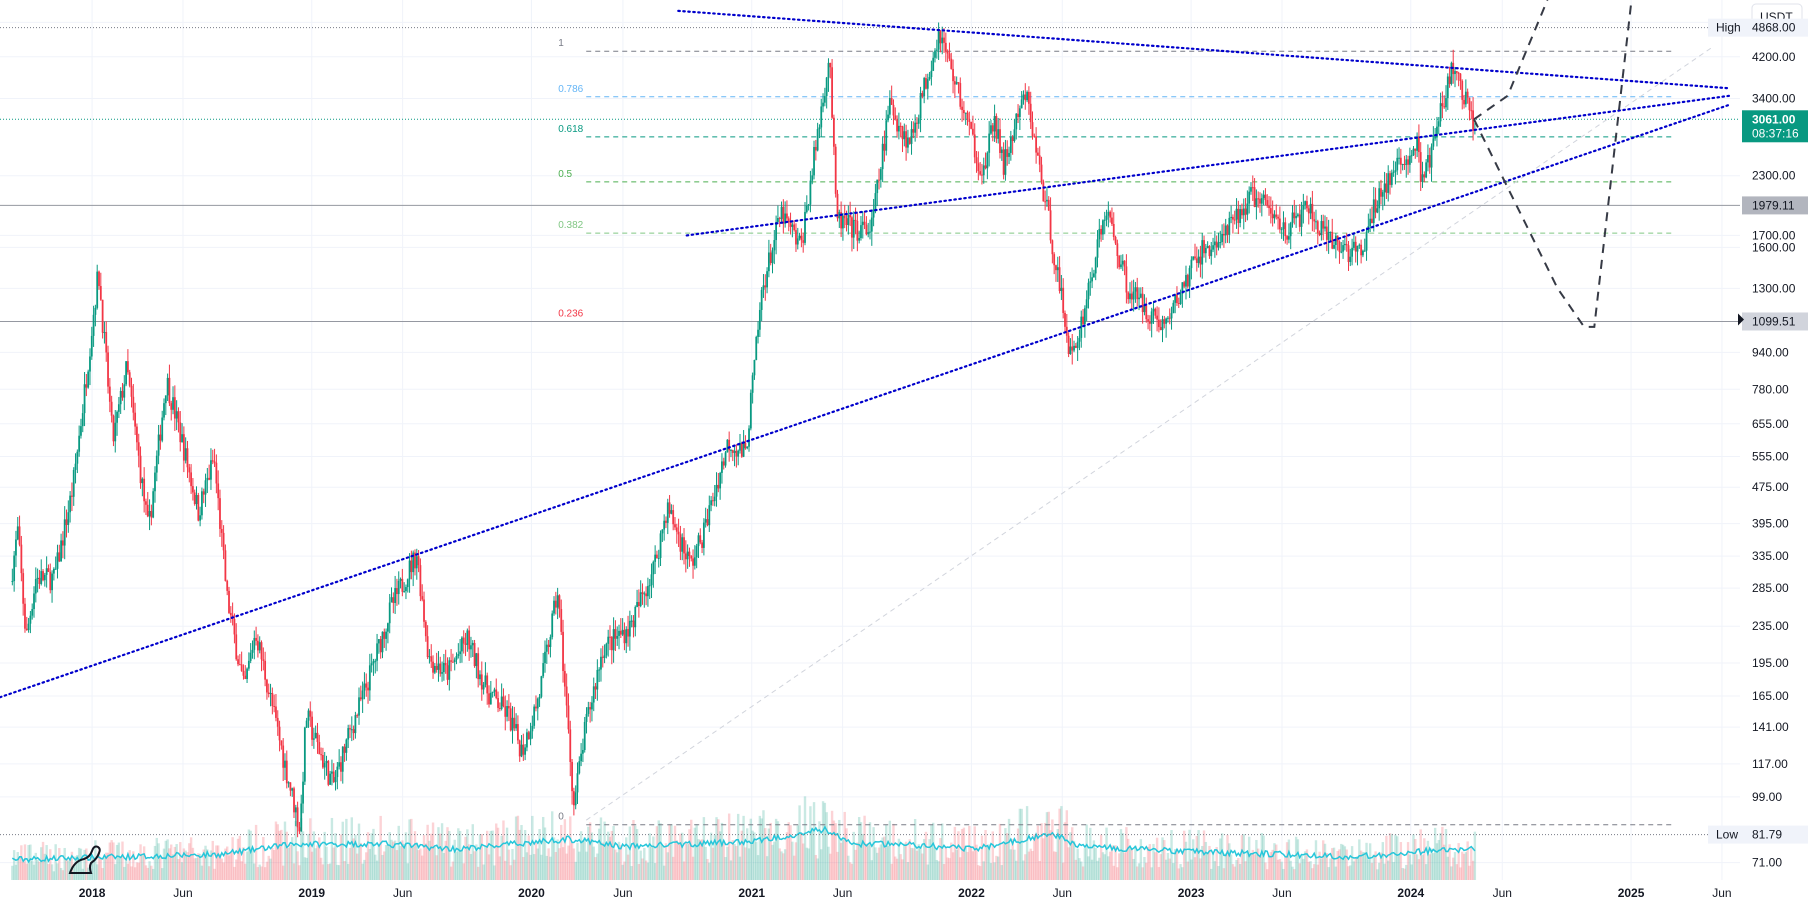 The image size is (1810, 908). Describe the element at coordinates (531, 893) in the screenshot. I see `time-axis-tick-label: 2020` at that location.